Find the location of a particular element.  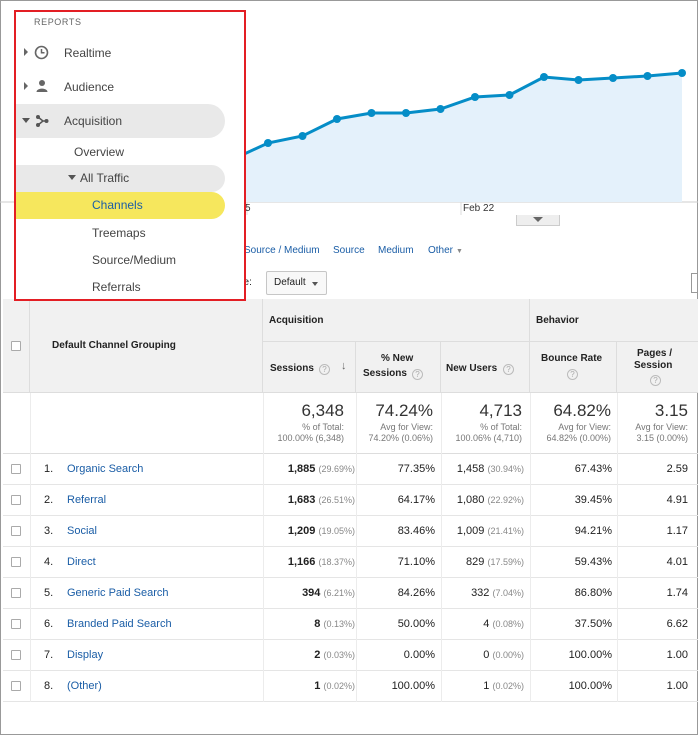

chart-area-fill is located at coordinates (406, 137).